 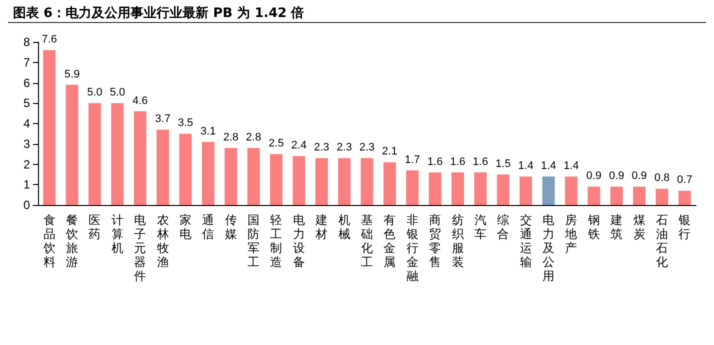 What do you see at coordinates (571, 234) in the screenshot?
I see `x-tick-label: 房地产` at bounding box center [571, 234].